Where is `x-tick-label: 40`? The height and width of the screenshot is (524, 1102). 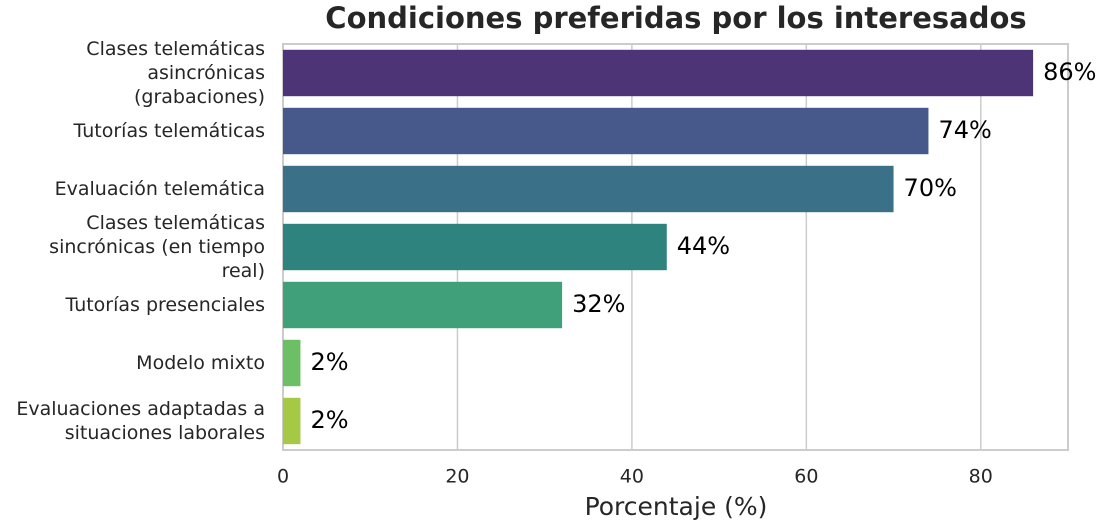
x-tick-label: 40 is located at coordinates (632, 477).